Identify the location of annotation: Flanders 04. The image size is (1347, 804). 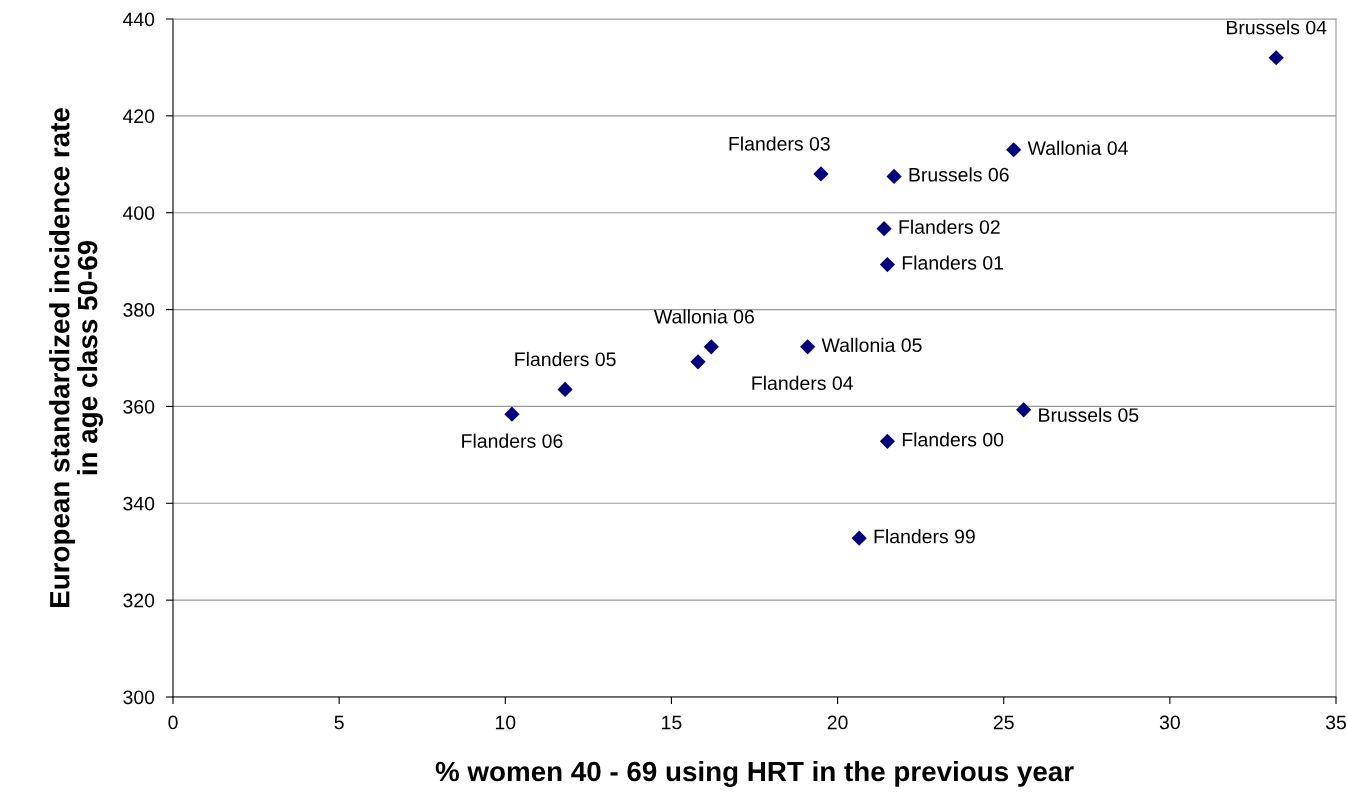
(802, 383).